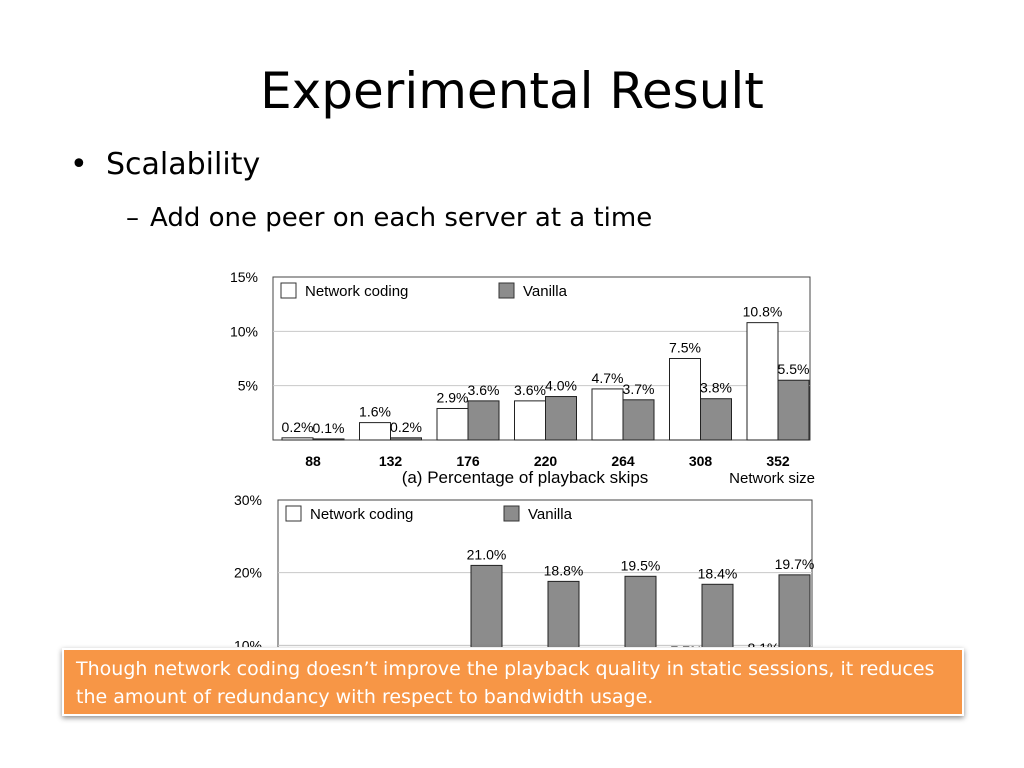 Image resolution: width=1024 pixels, height=768 pixels. What do you see at coordinates (778, 461) in the screenshot?
I see `x-tick-label: 352` at bounding box center [778, 461].